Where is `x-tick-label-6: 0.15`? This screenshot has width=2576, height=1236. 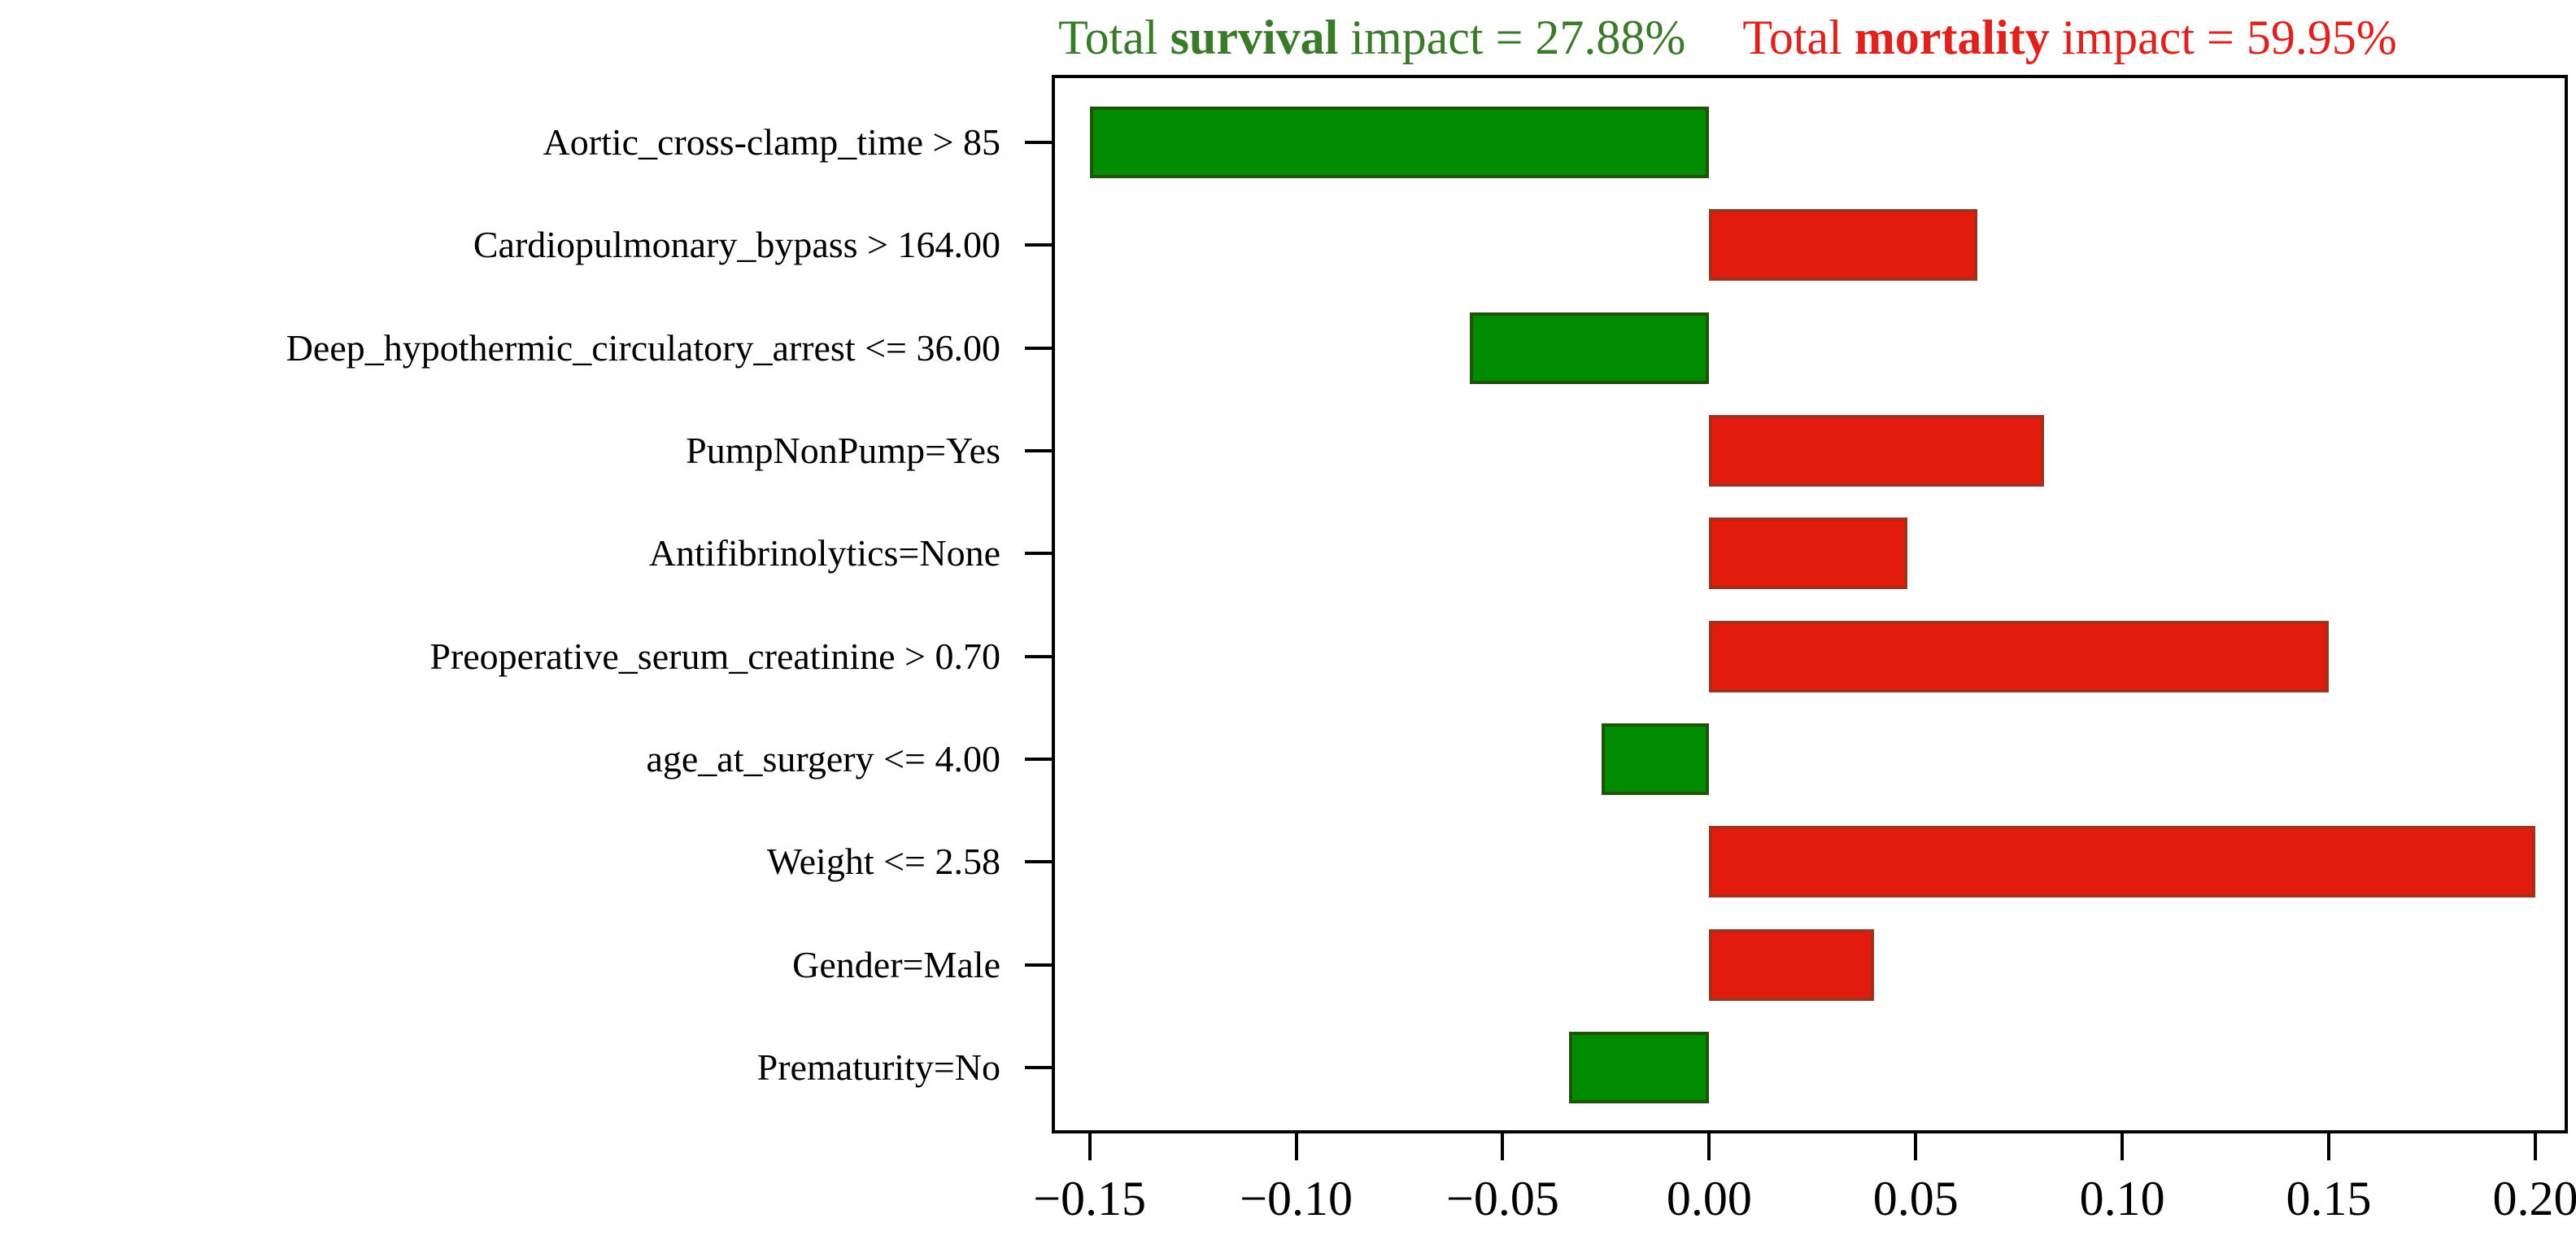
x-tick-label-6: 0.15 is located at coordinates (2329, 1199).